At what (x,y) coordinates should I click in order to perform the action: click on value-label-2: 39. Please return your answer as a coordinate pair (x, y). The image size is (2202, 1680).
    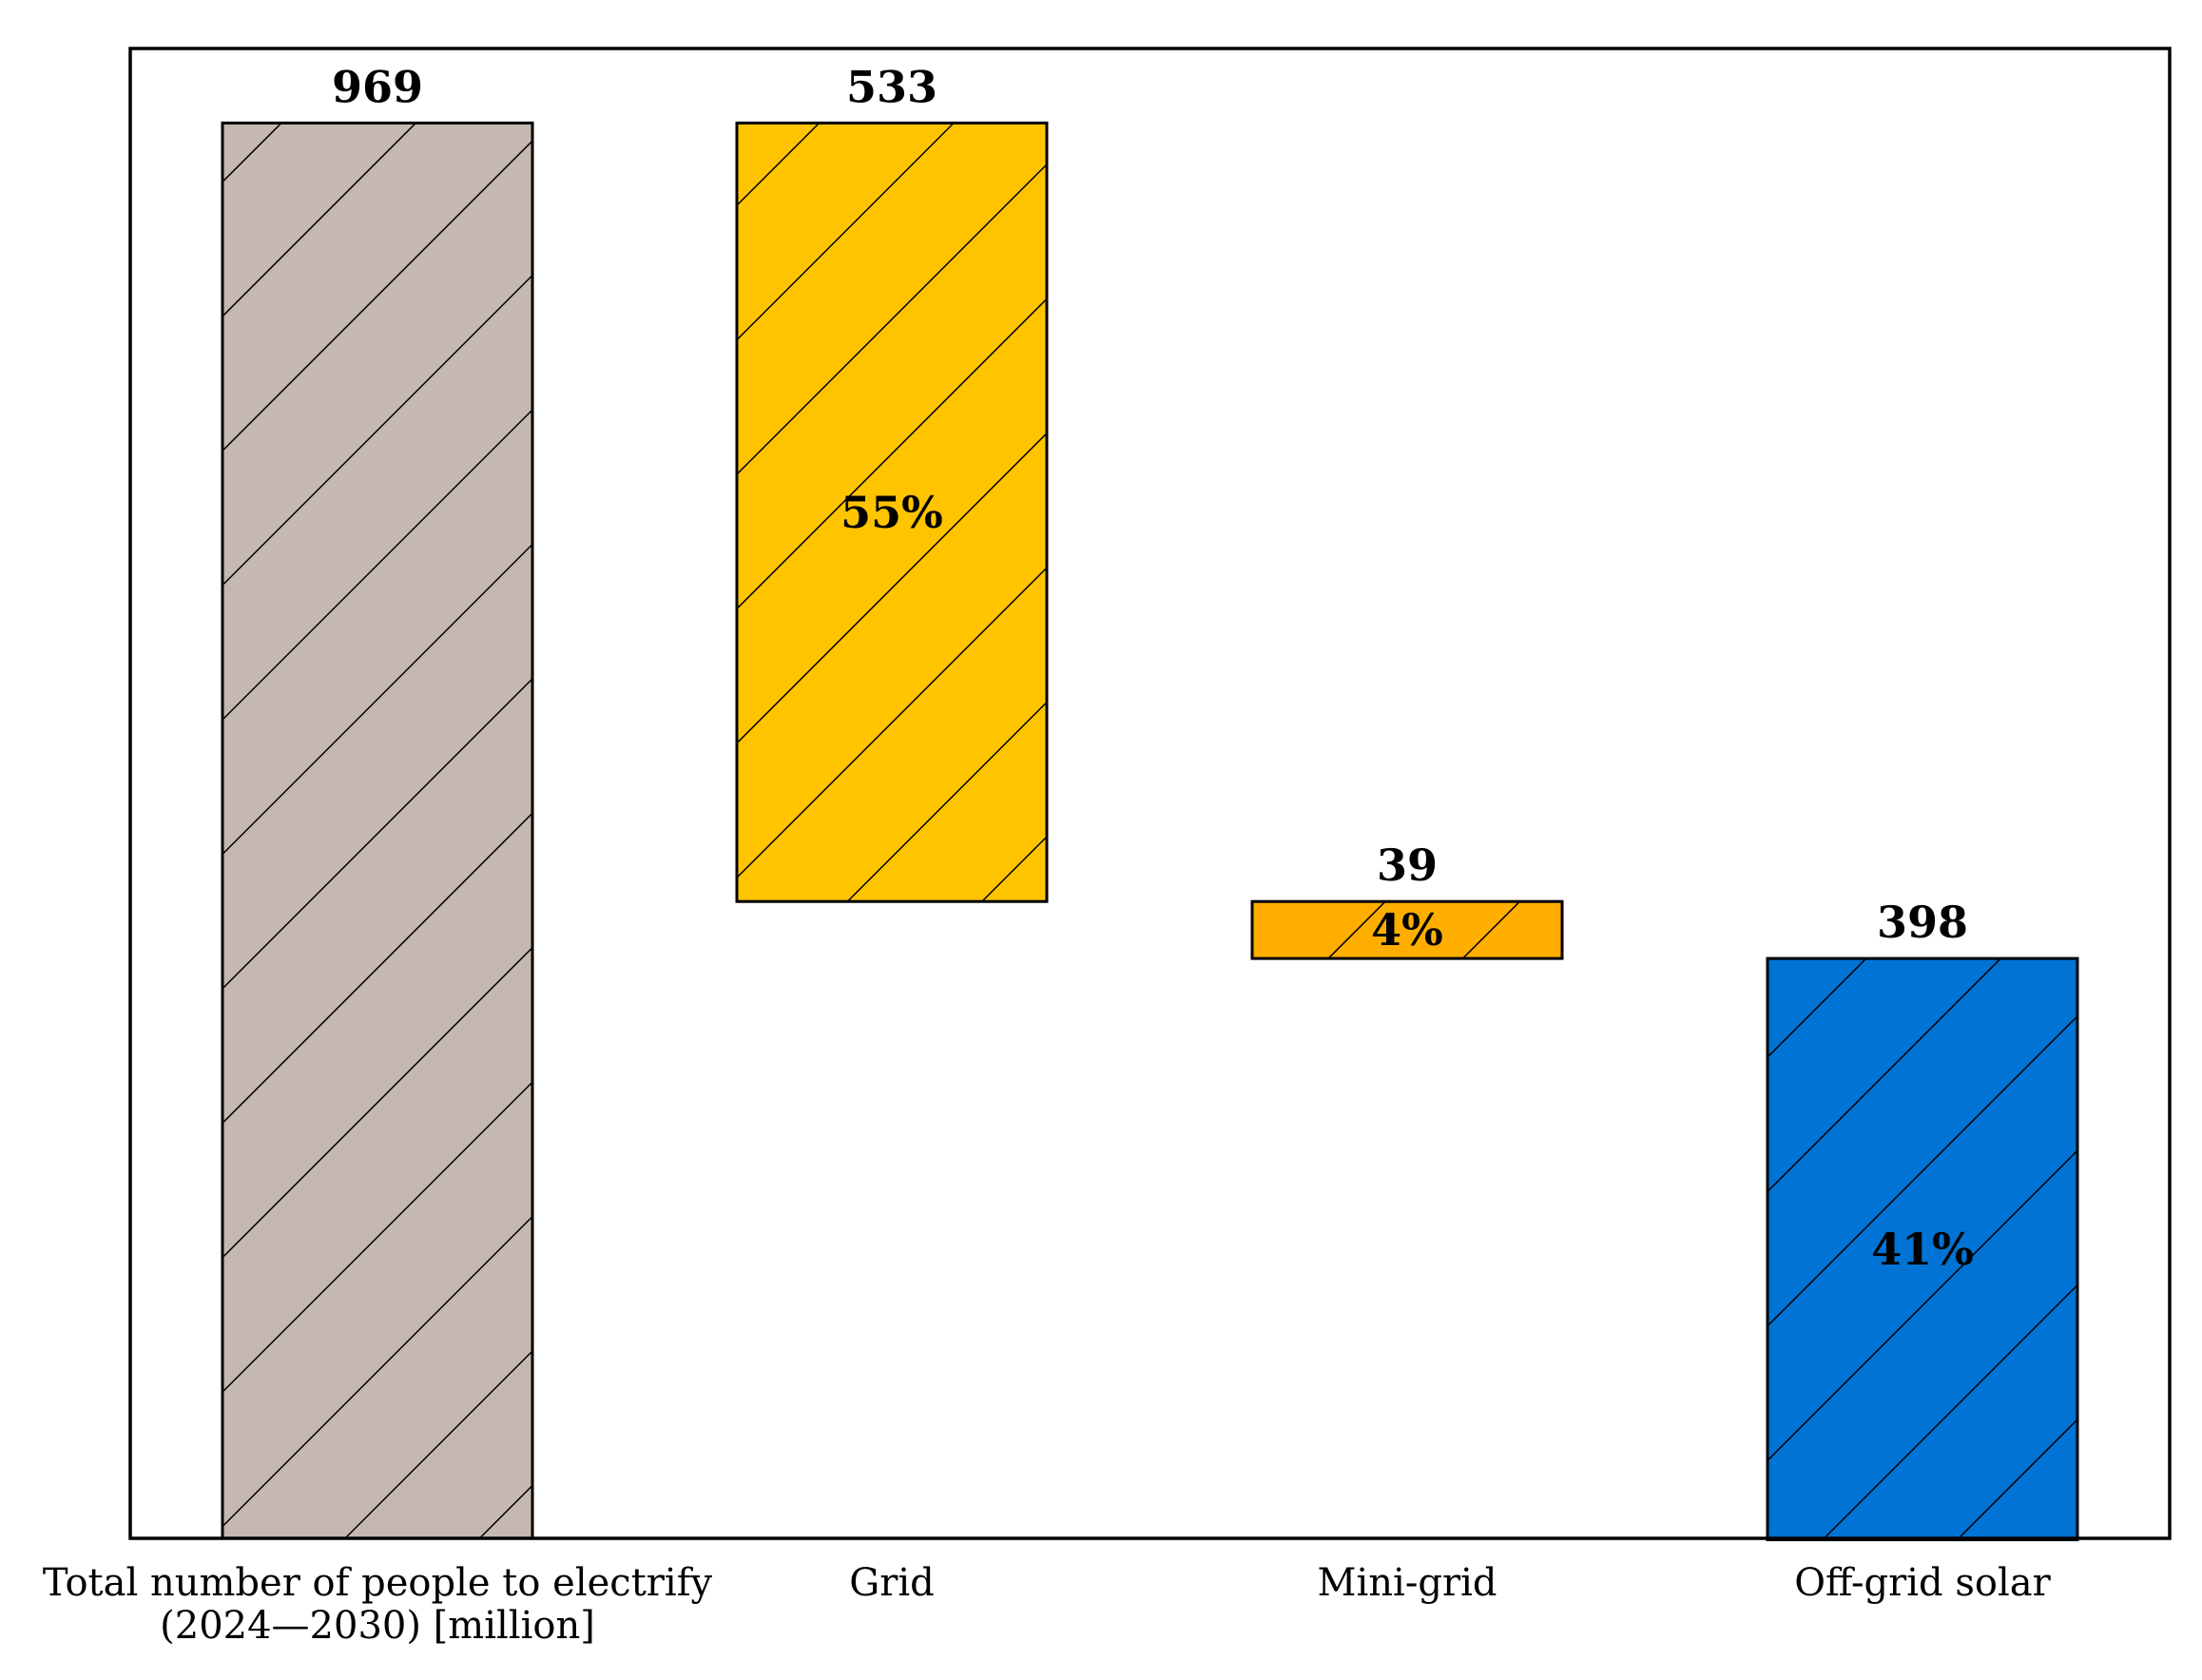
    Looking at the image, I should click on (1407, 865).